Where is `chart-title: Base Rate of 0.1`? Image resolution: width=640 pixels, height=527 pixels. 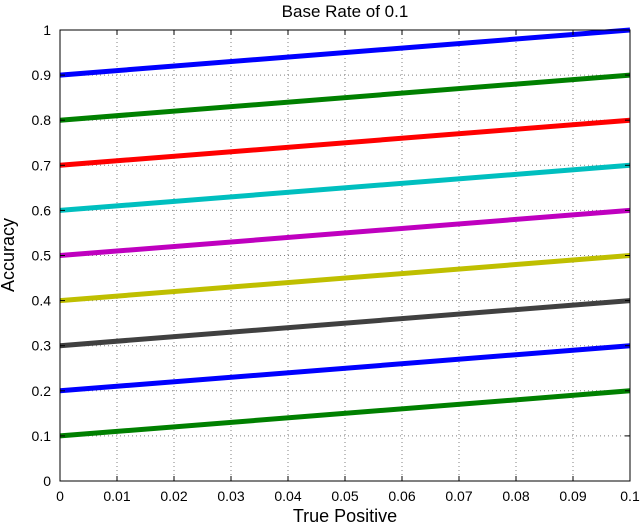
chart-title: Base Rate of 0.1 is located at coordinates (345, 11).